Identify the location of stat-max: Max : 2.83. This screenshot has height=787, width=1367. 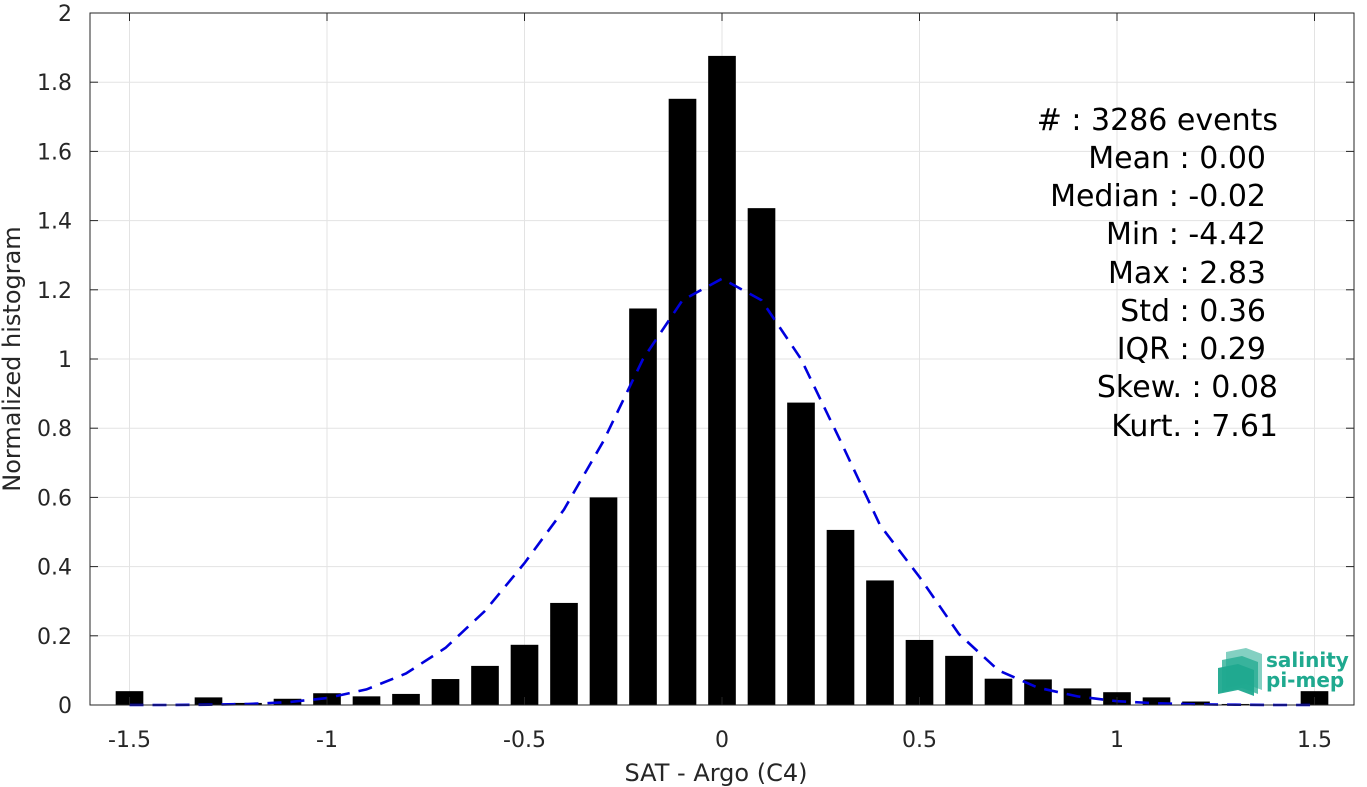
(1187, 273).